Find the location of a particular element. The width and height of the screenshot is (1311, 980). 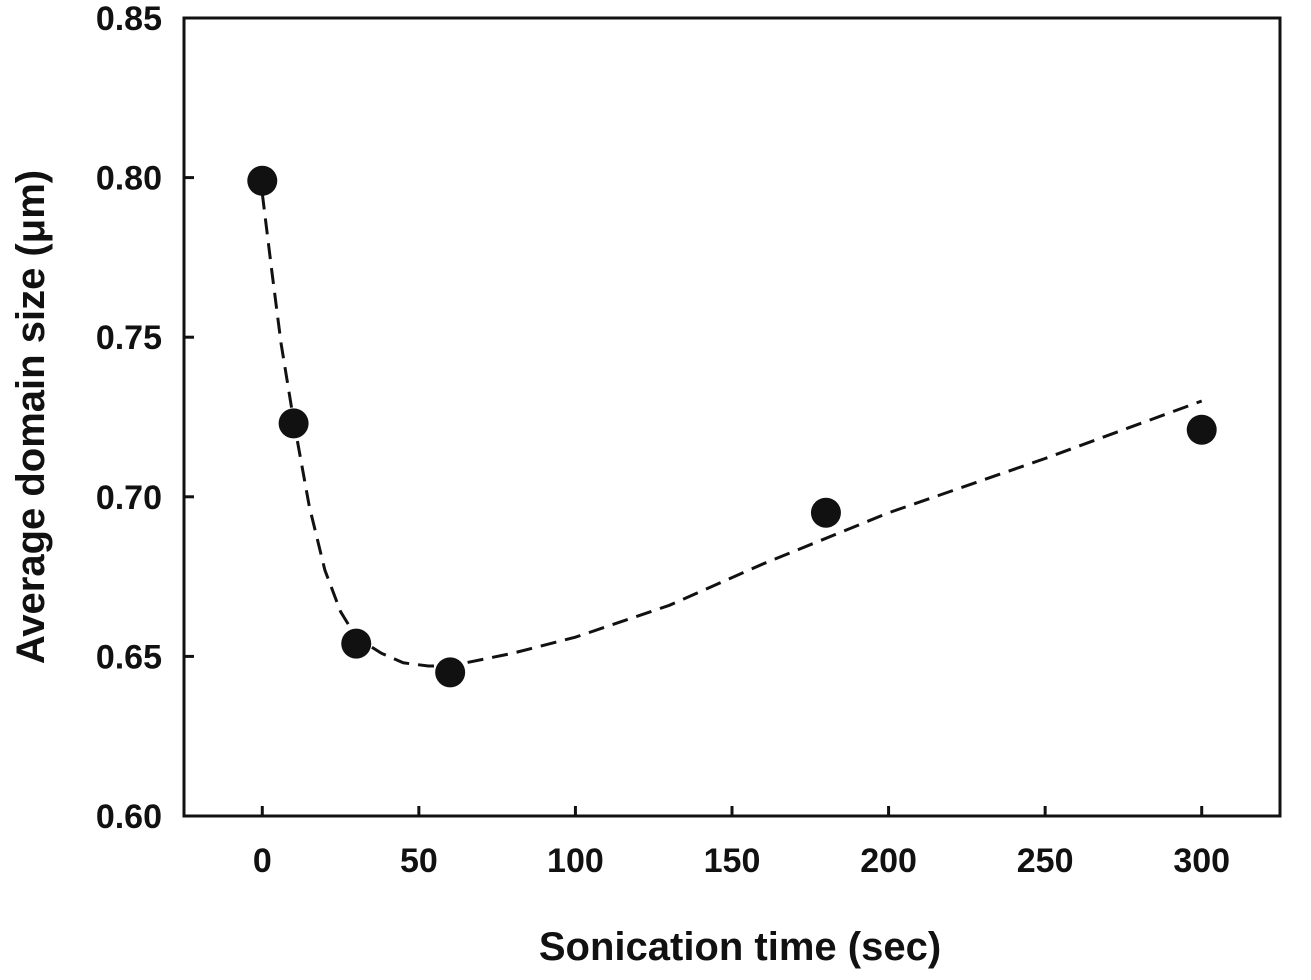

y-tick-label: 0.80 is located at coordinates (129, 179).